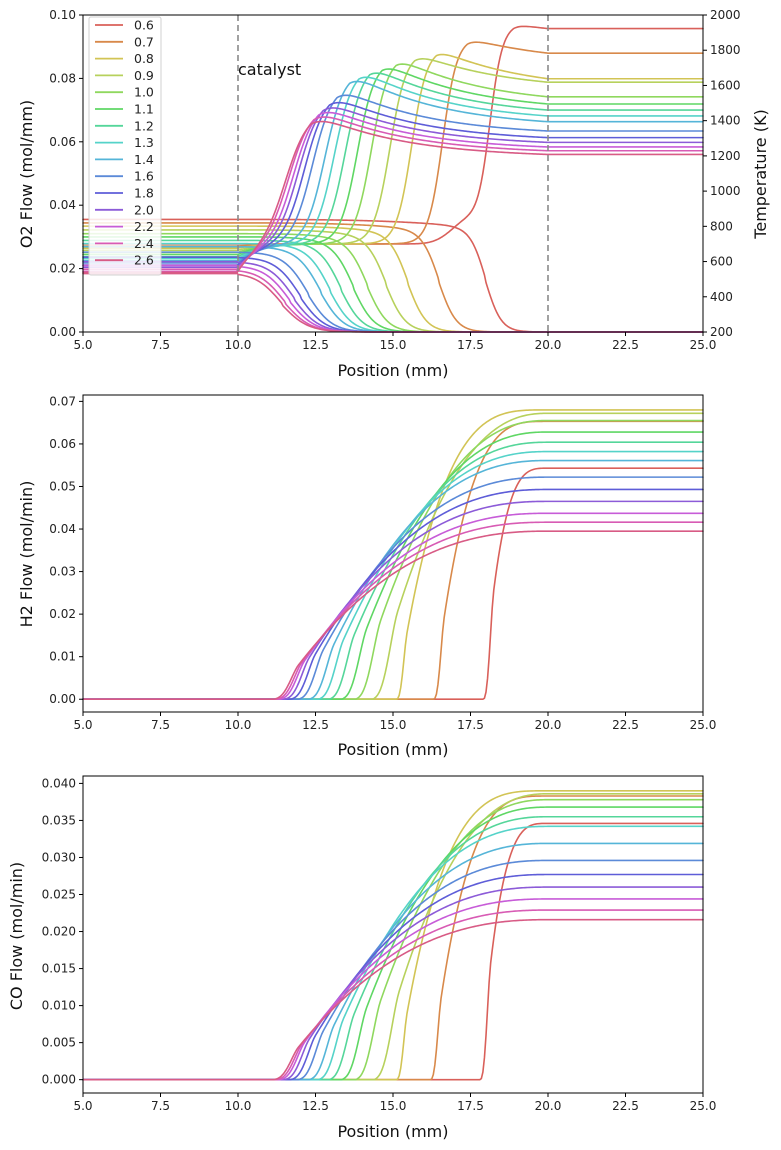 The image size is (781, 1150). Describe the element at coordinates (62, 486) in the screenshot. I see `y-tick-label: 0.05` at that location.